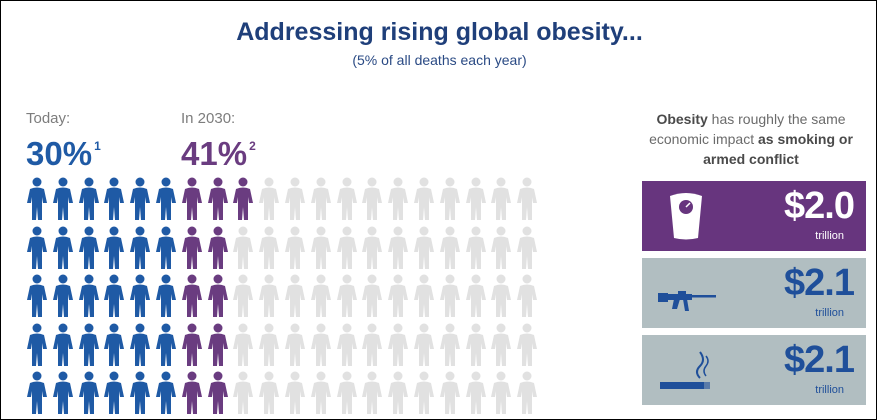 This screenshot has width=877, height=420. Describe the element at coordinates (208, 118) in the screenshot. I see `future-label: In 2030:` at that location.